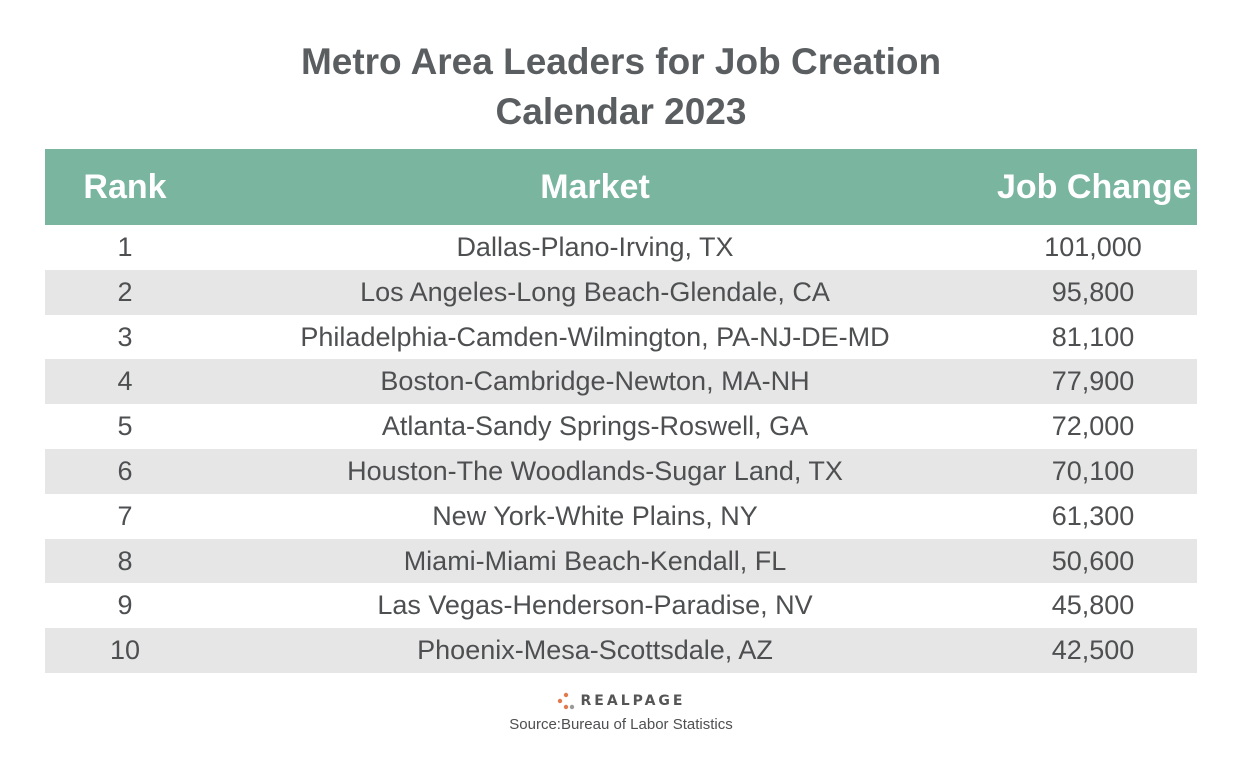 Image resolution: width=1242 pixels, height=782 pixels. What do you see at coordinates (1093, 515) in the screenshot?
I see `job-change-cell: 61,300` at bounding box center [1093, 515].